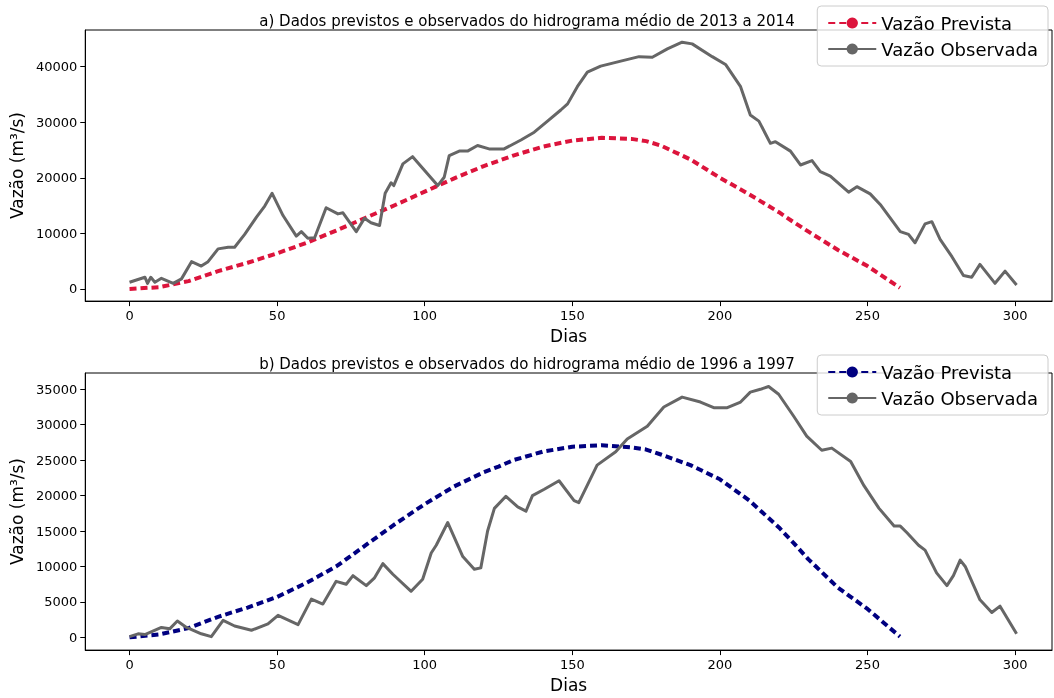 Image resolution: width=1054 pixels, height=698 pixels. Describe the element at coordinates (527, 363) in the screenshot. I see `chart-title: b) Dados previstos e observados do hidrograma médio de 1996 a 1997` at that location.